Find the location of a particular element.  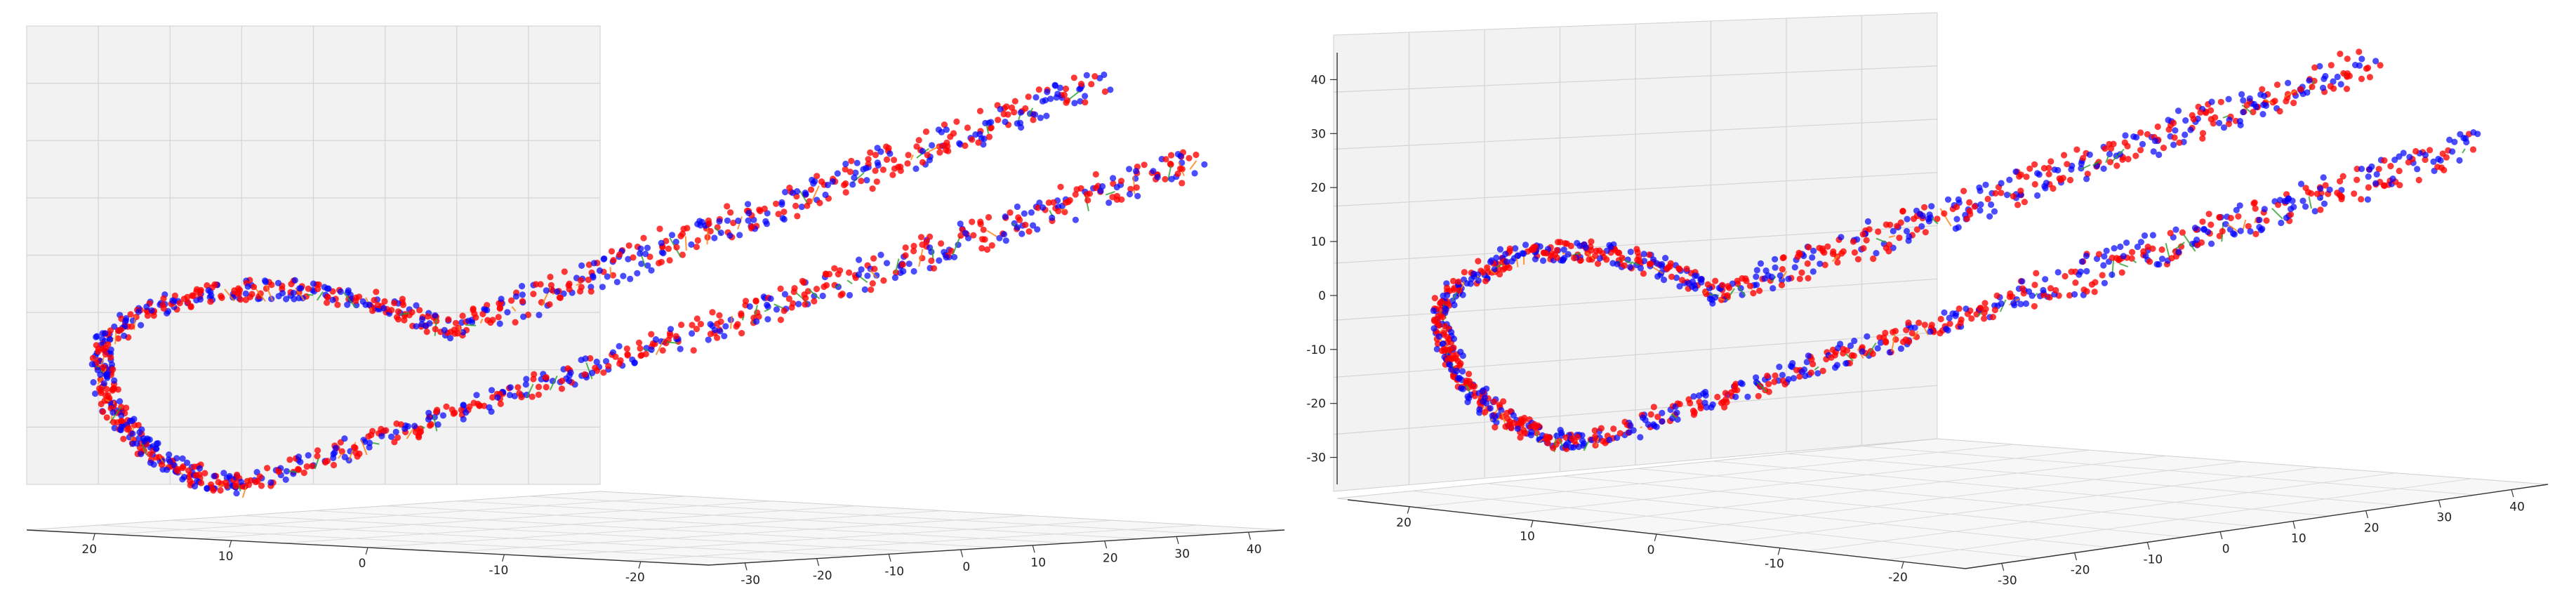

x-tick-label: 20 is located at coordinates (89, 550).